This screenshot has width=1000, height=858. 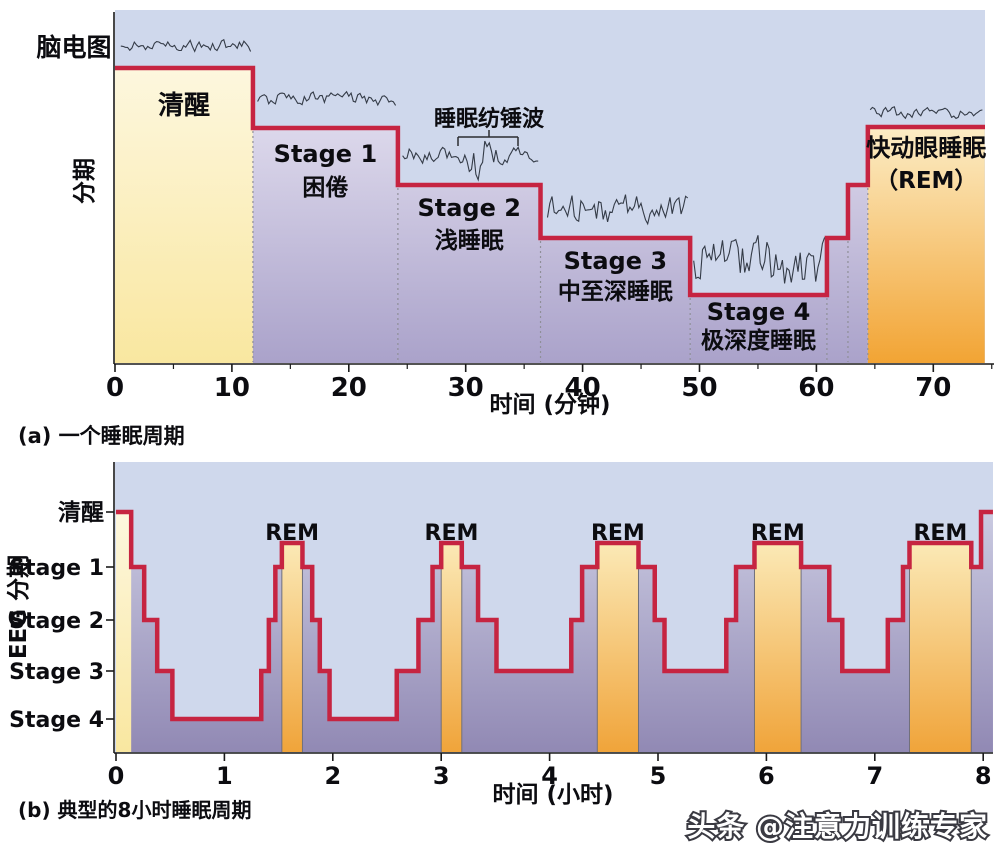 What do you see at coordinates (292, 533) in the screenshot?
I see `rem-peak-label-0: REM` at bounding box center [292, 533].